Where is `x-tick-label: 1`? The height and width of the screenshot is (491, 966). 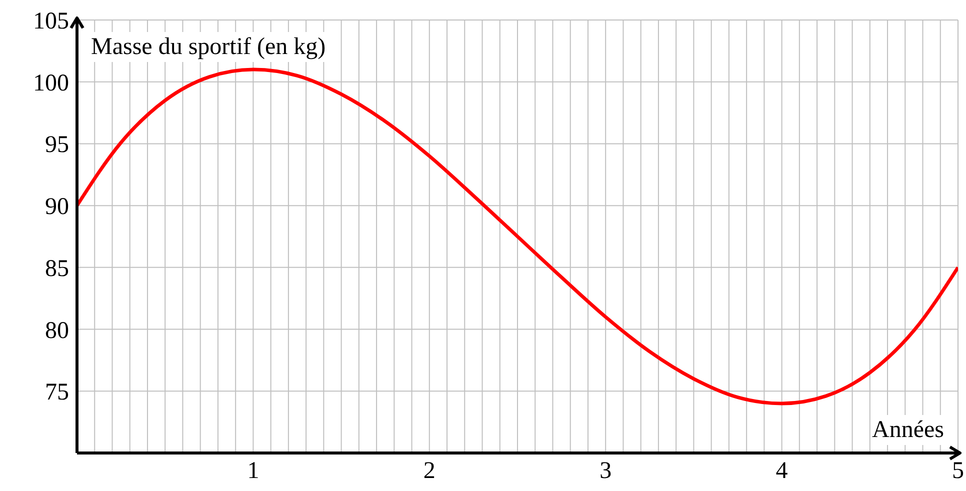
x-tick-label: 1 is located at coordinates (253, 471).